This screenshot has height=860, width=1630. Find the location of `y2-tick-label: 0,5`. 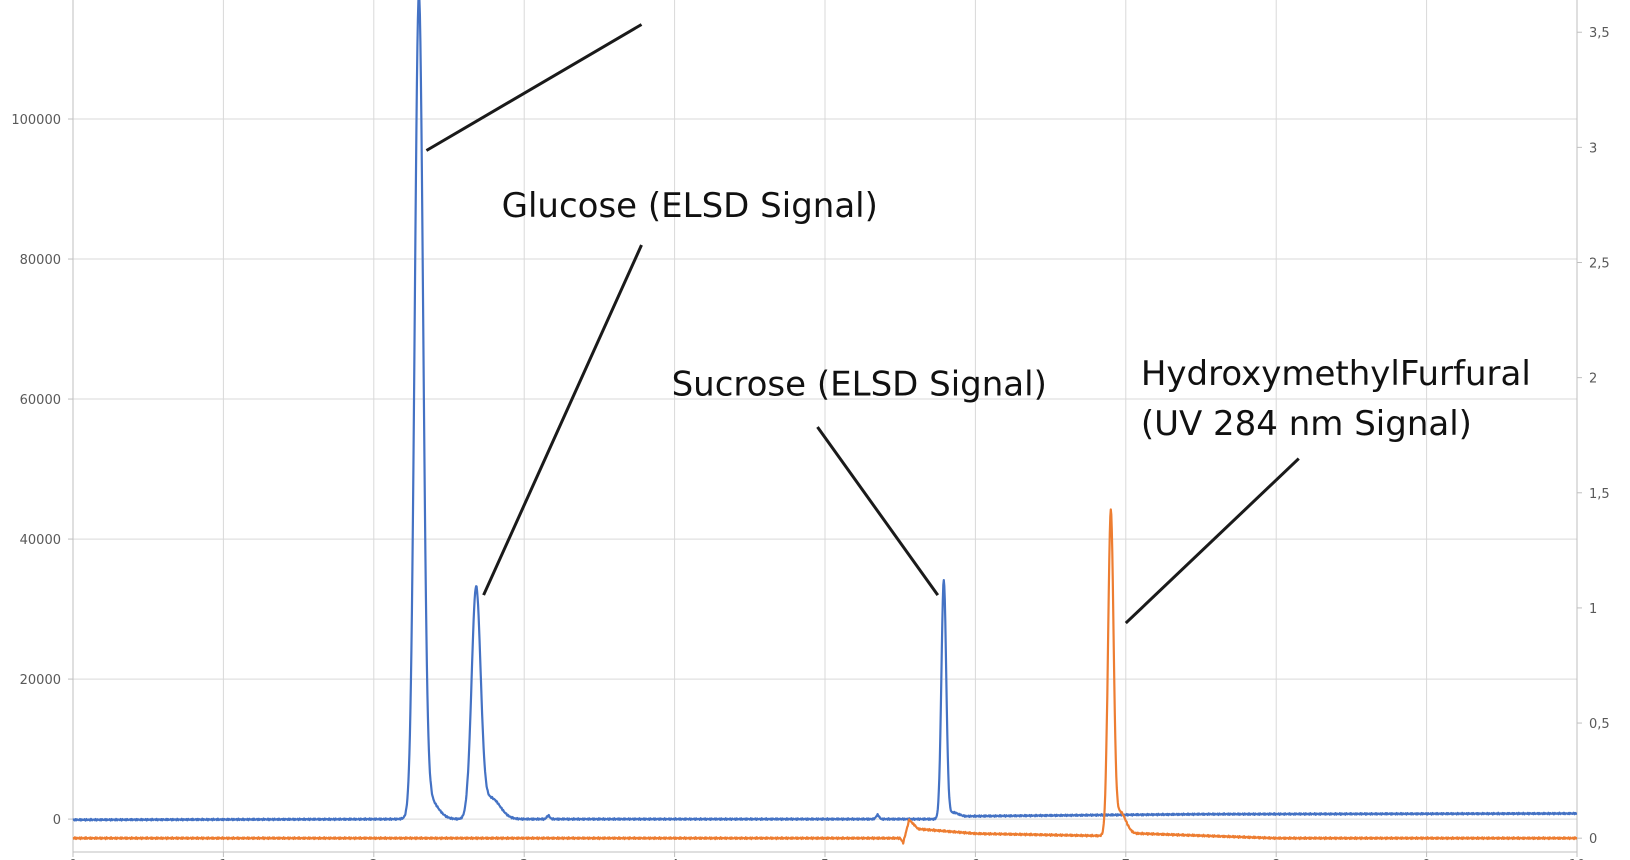

y2-tick-label: 0,5 is located at coordinates (1599, 724).